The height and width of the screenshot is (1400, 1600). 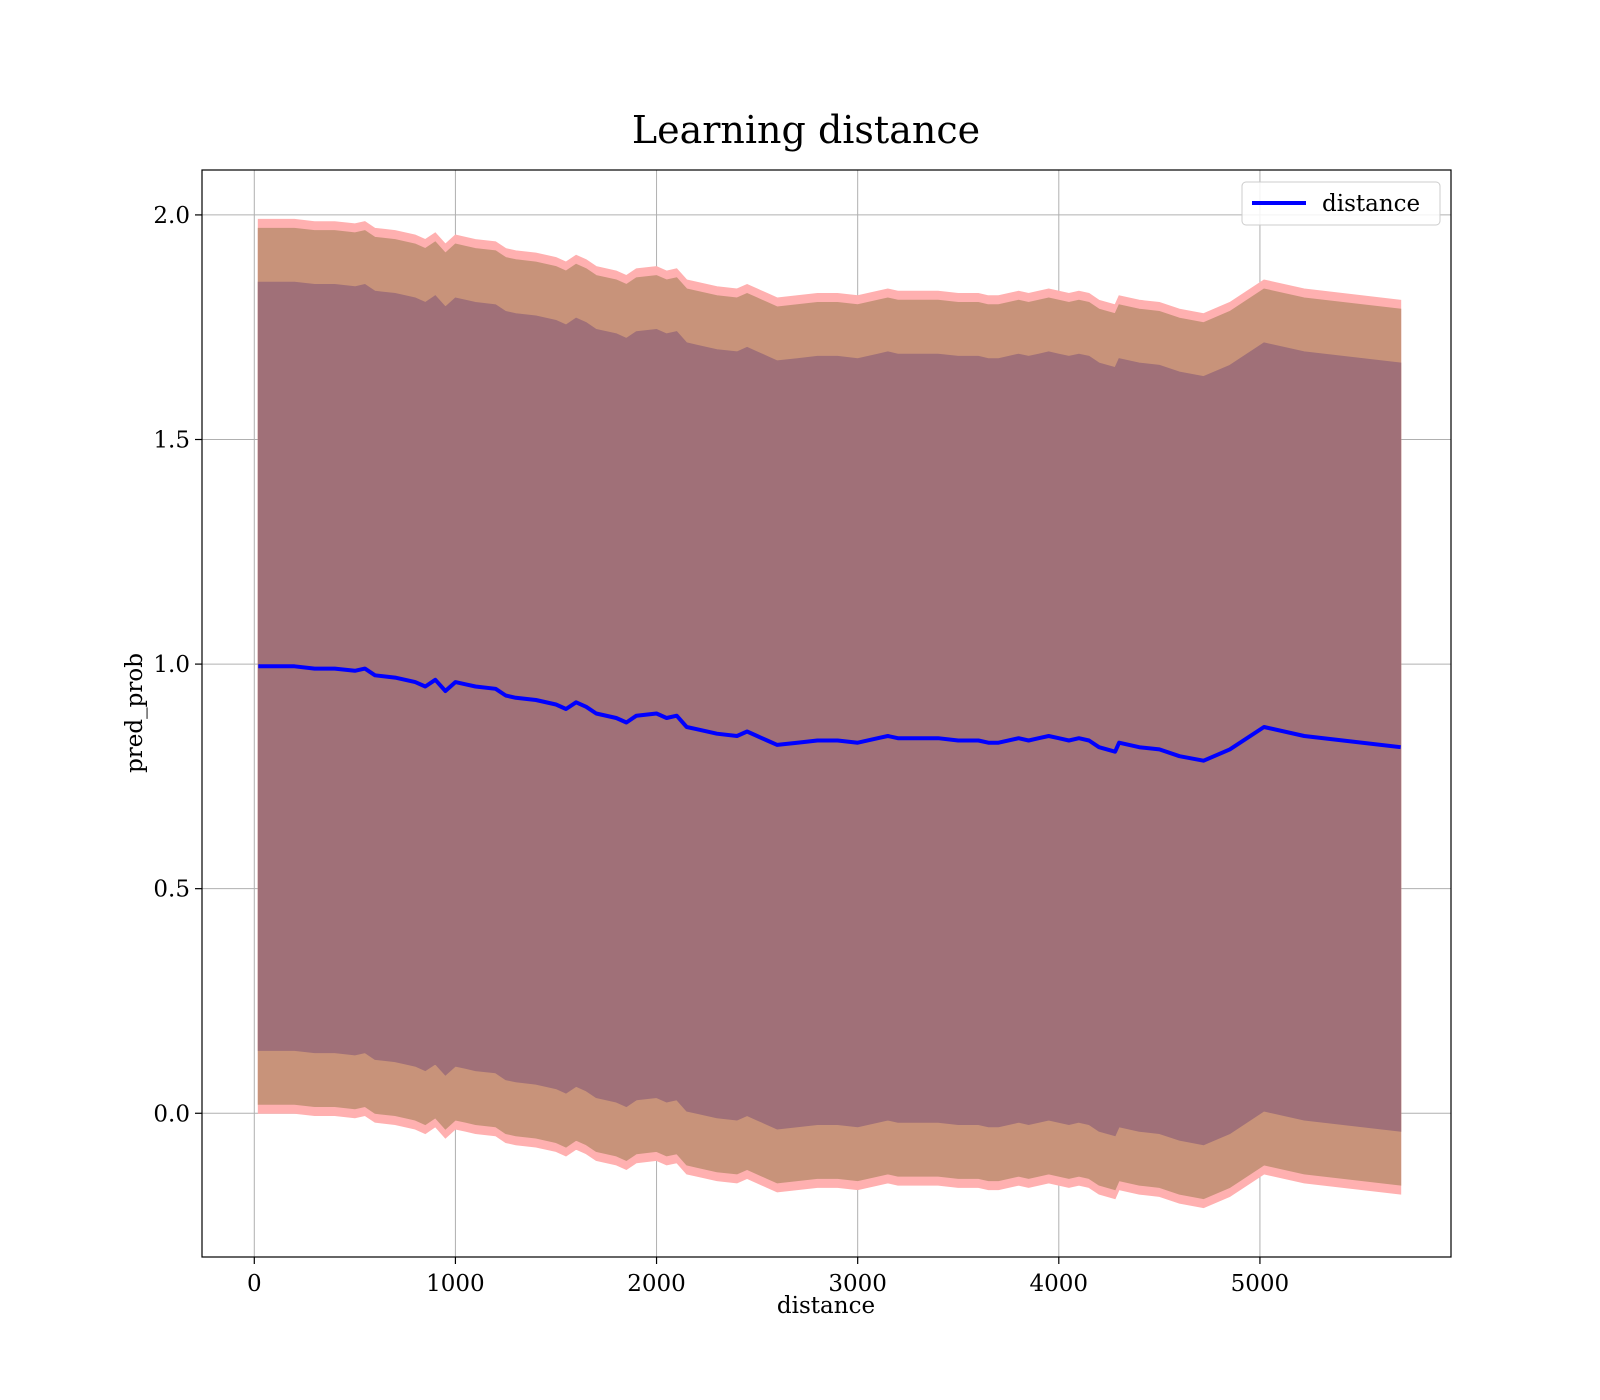 What do you see at coordinates (171, 890) in the screenshot?
I see `y-tick-label: 0.5` at bounding box center [171, 890].